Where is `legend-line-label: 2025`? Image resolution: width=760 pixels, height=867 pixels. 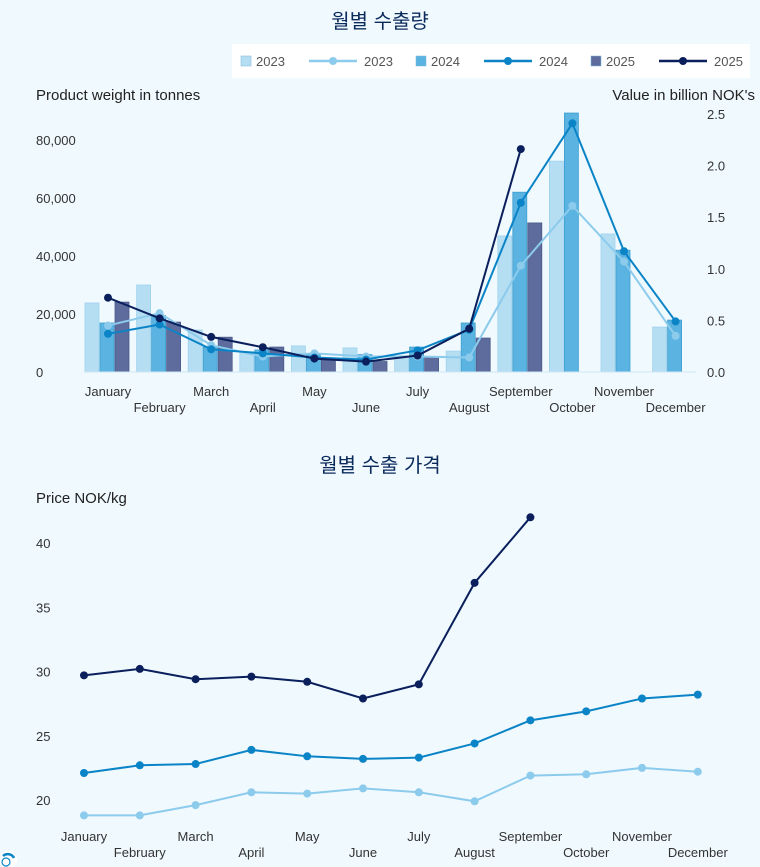
legend-line-label: 2025 is located at coordinates (728, 61).